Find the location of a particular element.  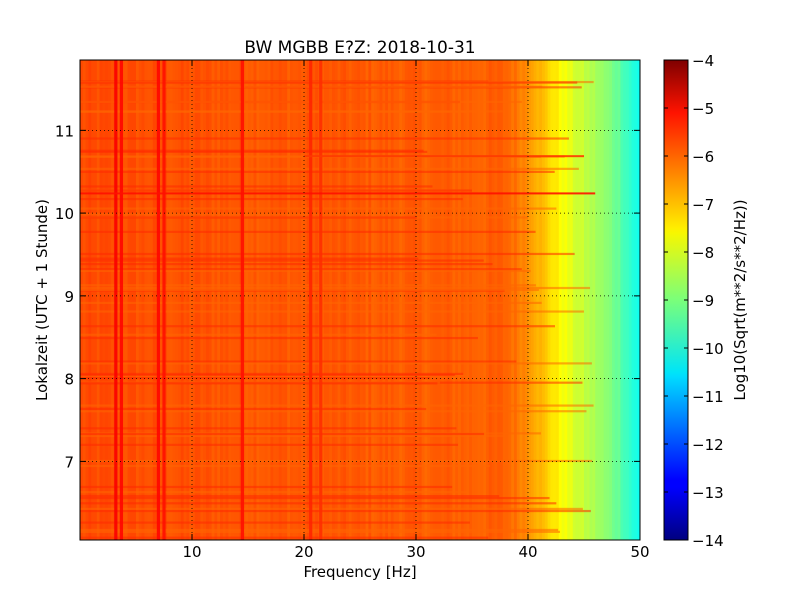

y-tick-label: 9 is located at coordinates (69, 297).